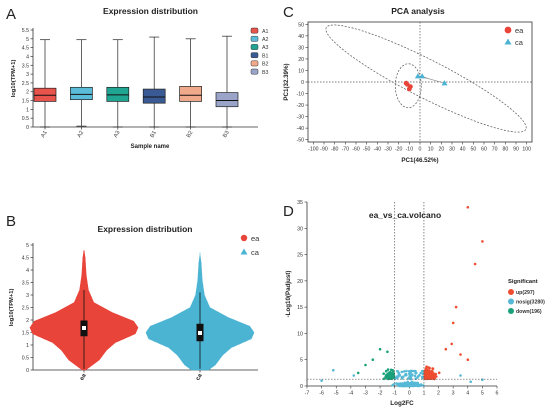  What do you see at coordinates (405, 215) in the screenshot?
I see `chart-title: ea_vs_ca.volcano` at bounding box center [405, 215].